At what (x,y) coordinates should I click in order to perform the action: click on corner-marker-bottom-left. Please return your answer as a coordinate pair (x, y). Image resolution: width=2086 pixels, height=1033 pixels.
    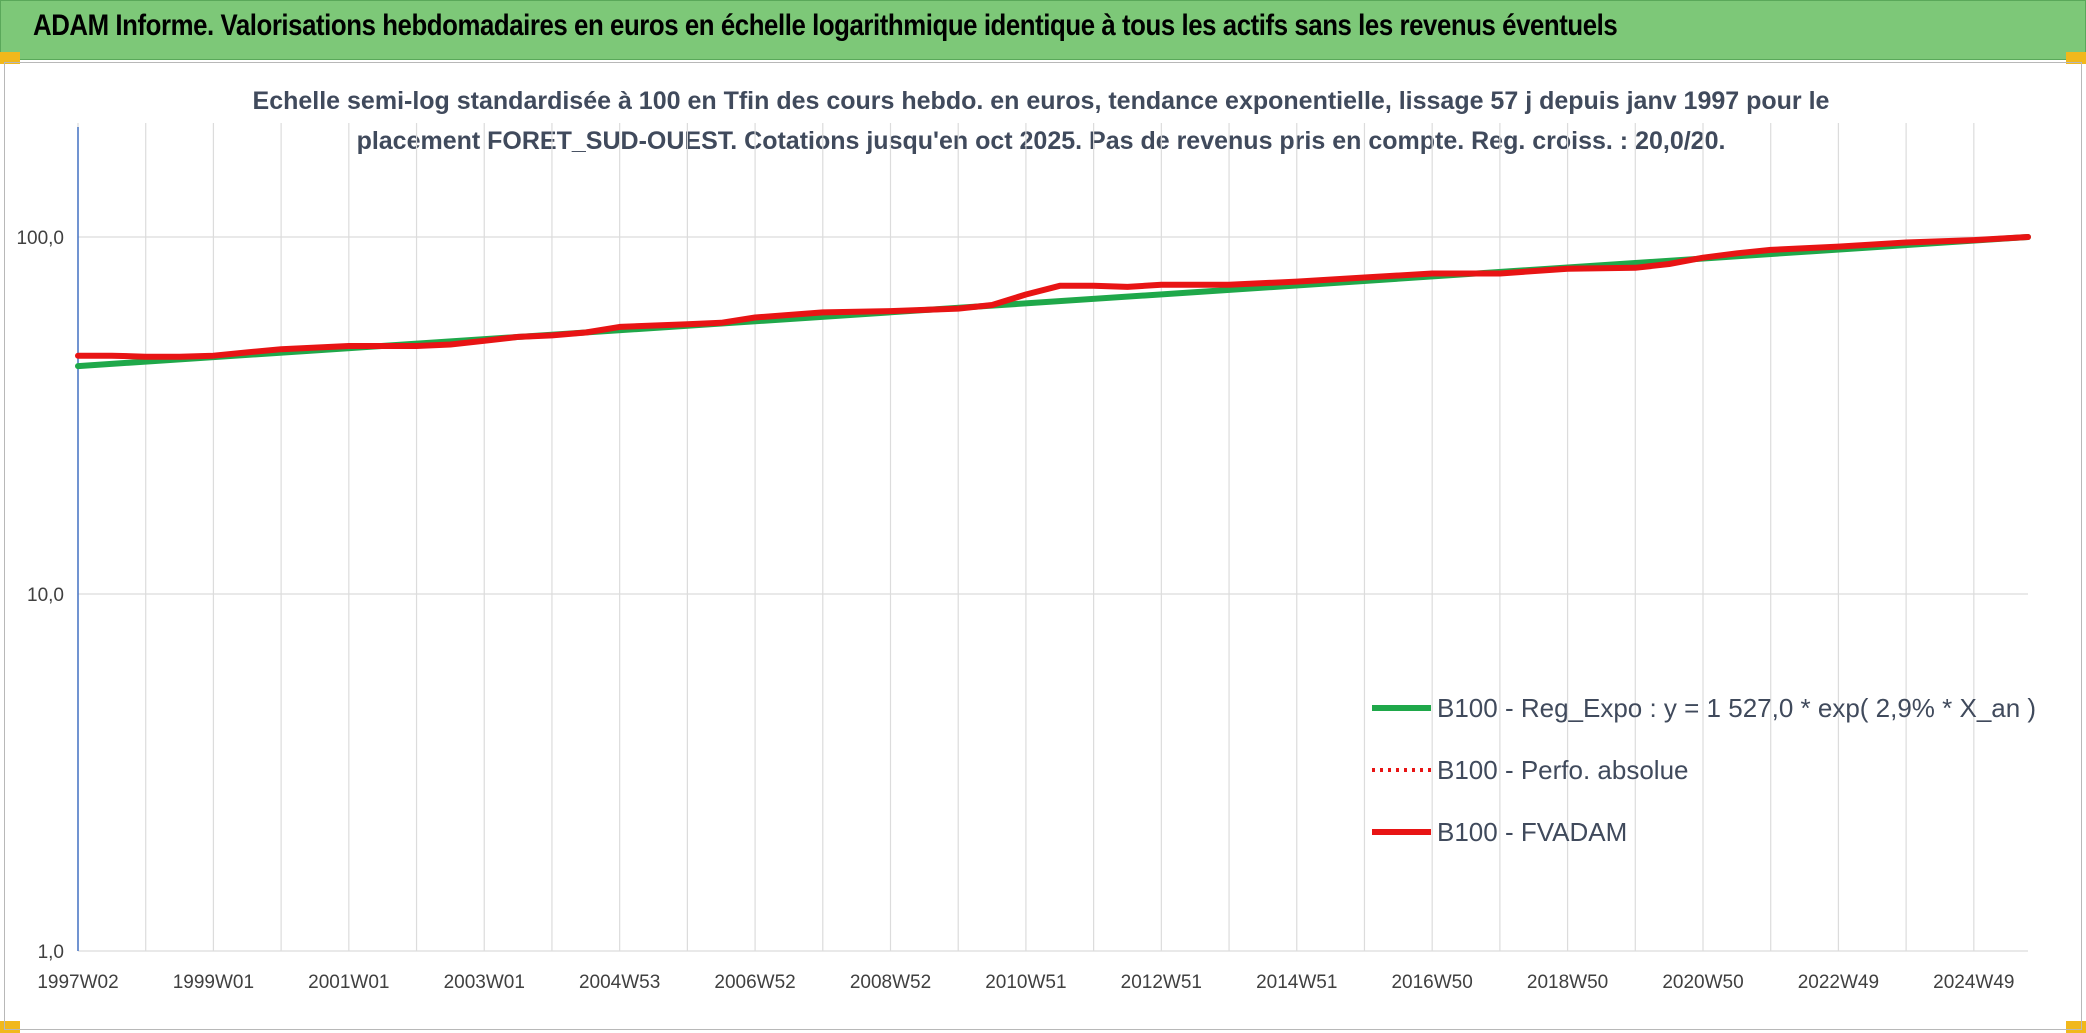
    Looking at the image, I should click on (10, 1027).